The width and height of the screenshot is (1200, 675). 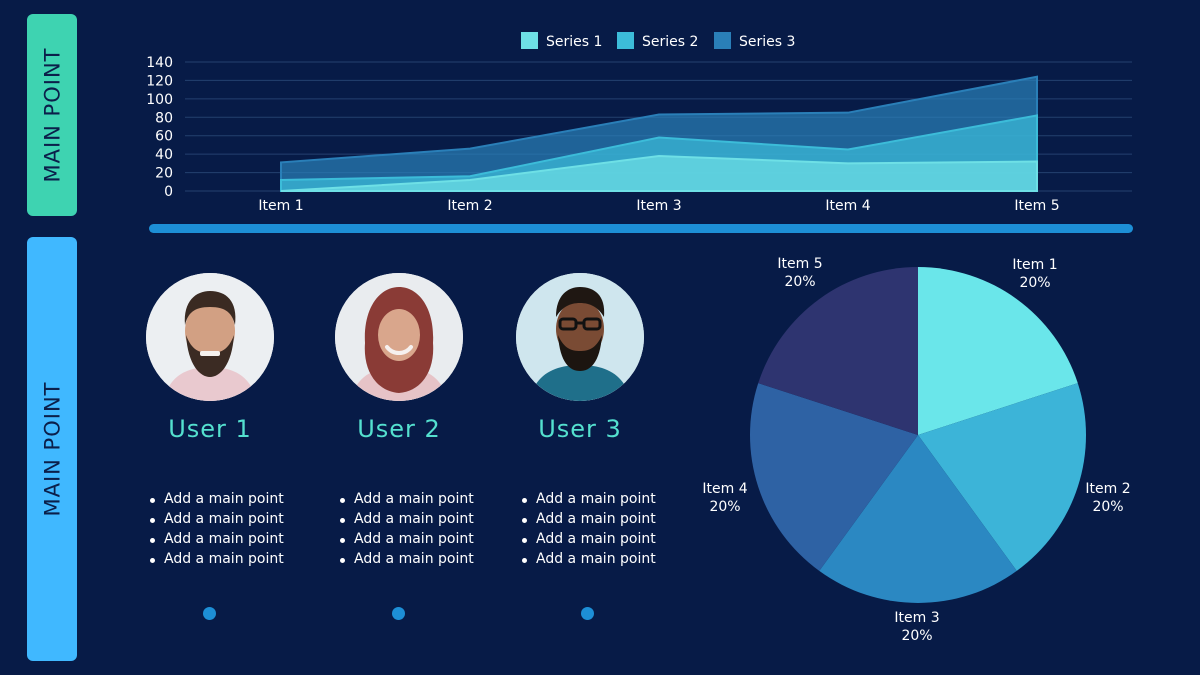 I want to click on pie-pct-2: 20%, so click(x=1107, y=507).